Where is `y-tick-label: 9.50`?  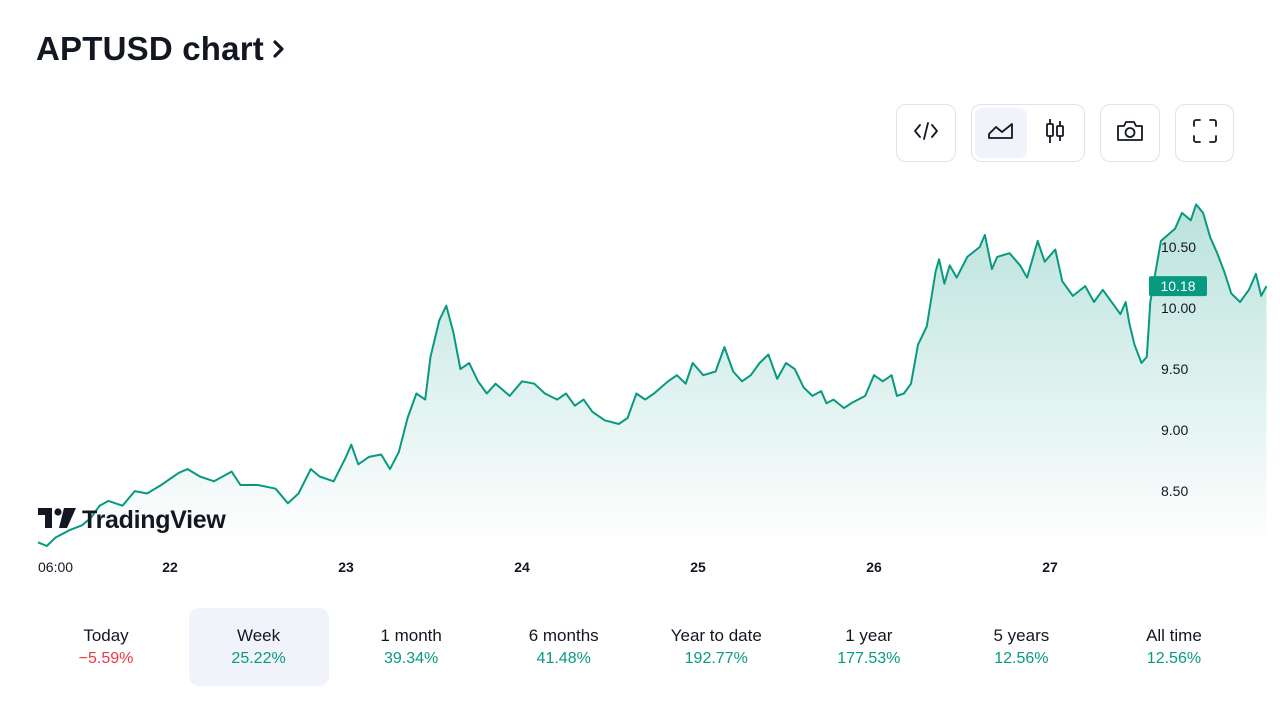 y-tick-label: 9.50 is located at coordinates (1174, 369).